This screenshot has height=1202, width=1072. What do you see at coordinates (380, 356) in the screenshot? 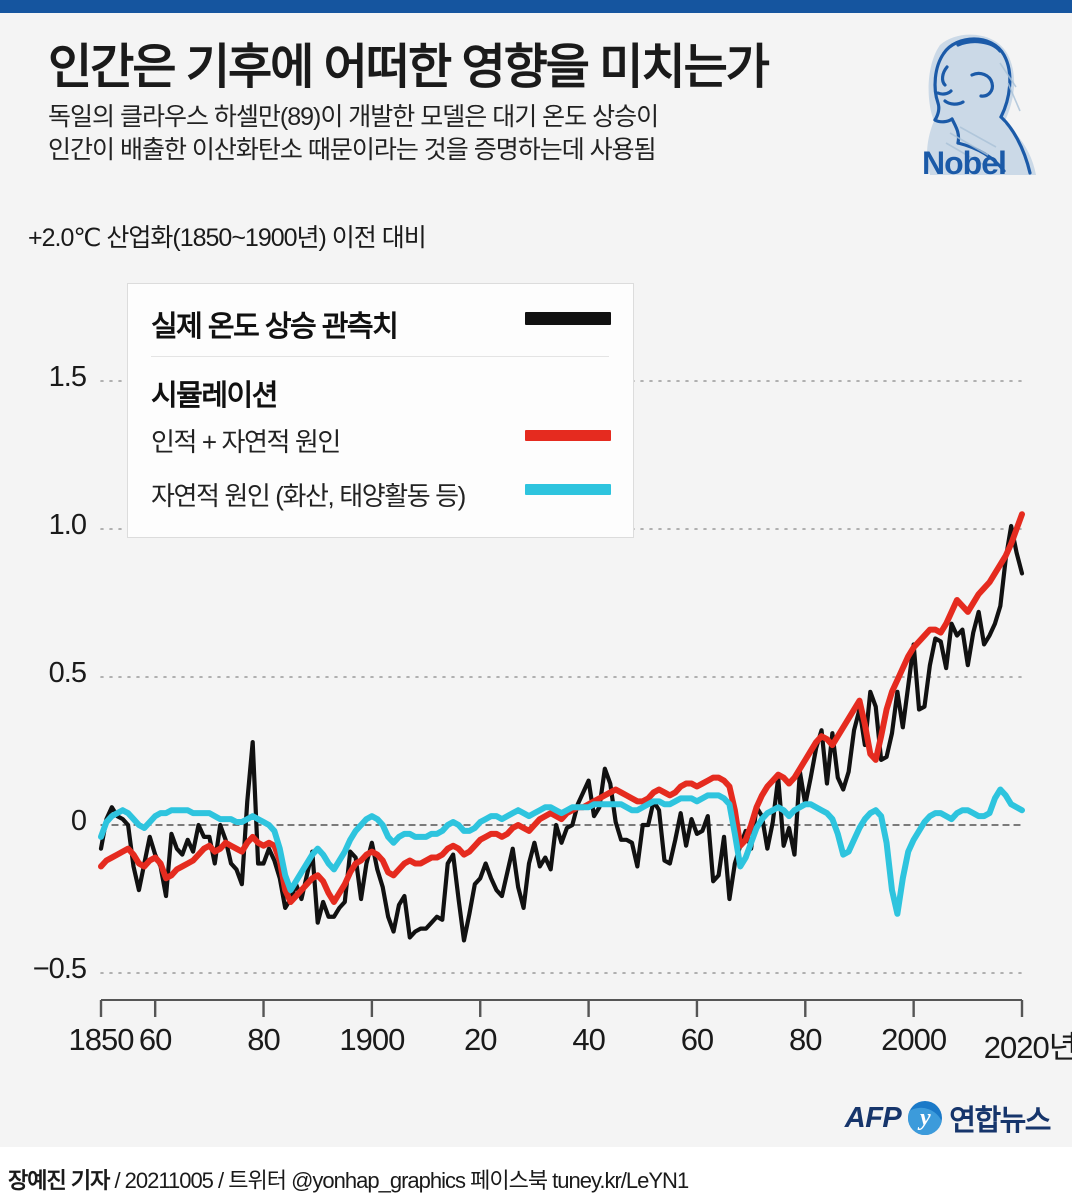
I see `legend-divider` at bounding box center [380, 356].